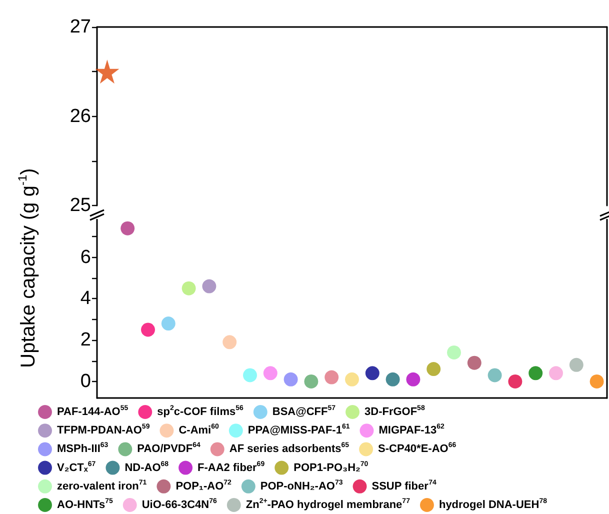  I want to click on y-tick-label: 27, so click(80, 27).